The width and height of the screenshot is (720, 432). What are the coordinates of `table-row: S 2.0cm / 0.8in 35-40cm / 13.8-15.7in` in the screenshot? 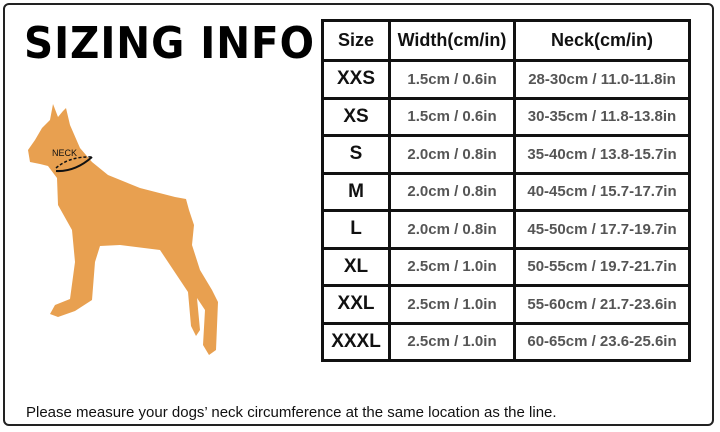 It's located at (506, 154).